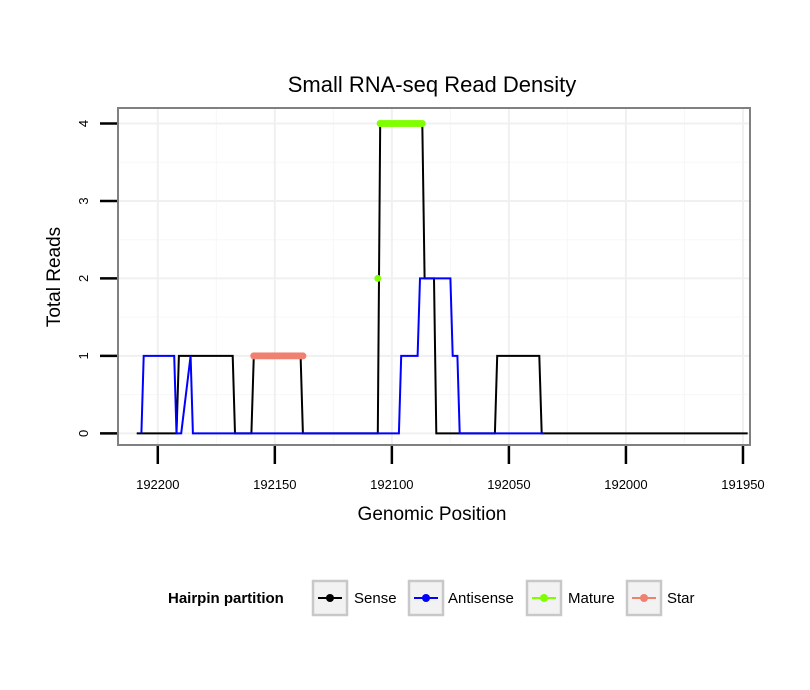 Image resolution: width=810 pixels, height=690 pixels. What do you see at coordinates (274, 484) in the screenshot?
I see `x-tick-label: 192150` at bounding box center [274, 484].